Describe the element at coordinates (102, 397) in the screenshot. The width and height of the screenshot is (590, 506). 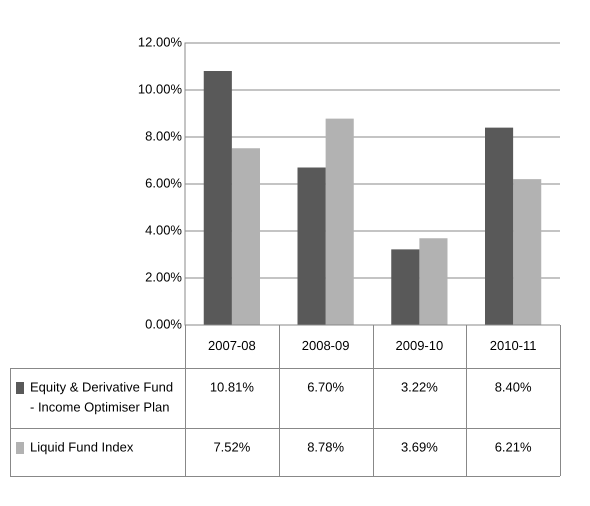
I see `legend-label: Equity & Derivative Fund - Income Optimiser Plan` at that location.